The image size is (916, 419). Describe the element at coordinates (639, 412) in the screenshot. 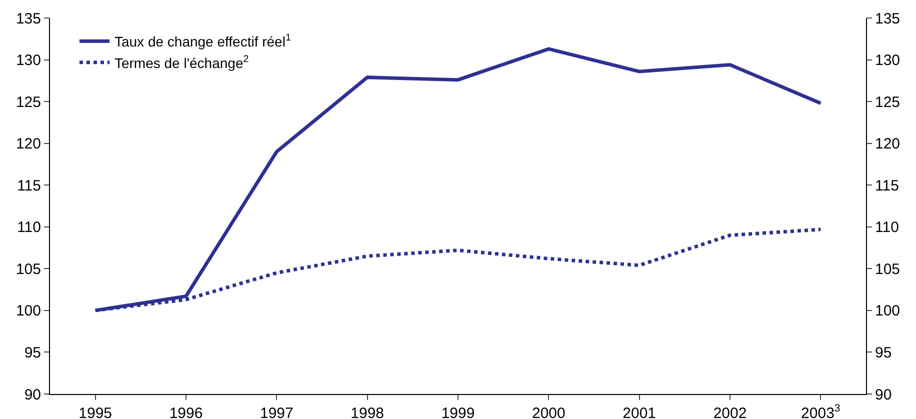

I see `x-tick-label: 2001` at that location.